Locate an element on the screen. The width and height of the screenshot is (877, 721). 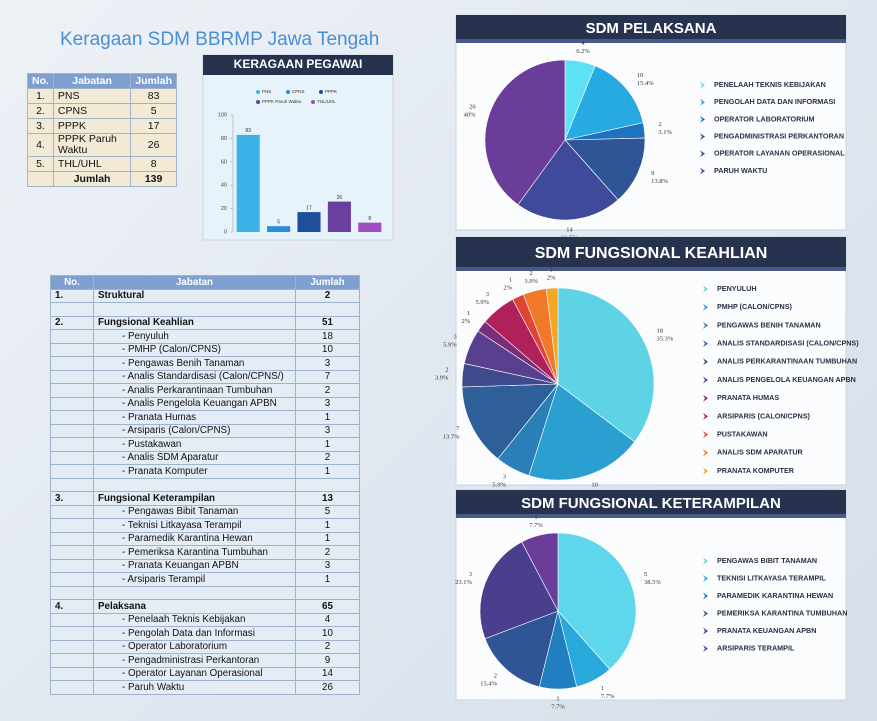
legend-label: TEKNISI LITKAYASA TERAMPIL is located at coordinates (771, 577).